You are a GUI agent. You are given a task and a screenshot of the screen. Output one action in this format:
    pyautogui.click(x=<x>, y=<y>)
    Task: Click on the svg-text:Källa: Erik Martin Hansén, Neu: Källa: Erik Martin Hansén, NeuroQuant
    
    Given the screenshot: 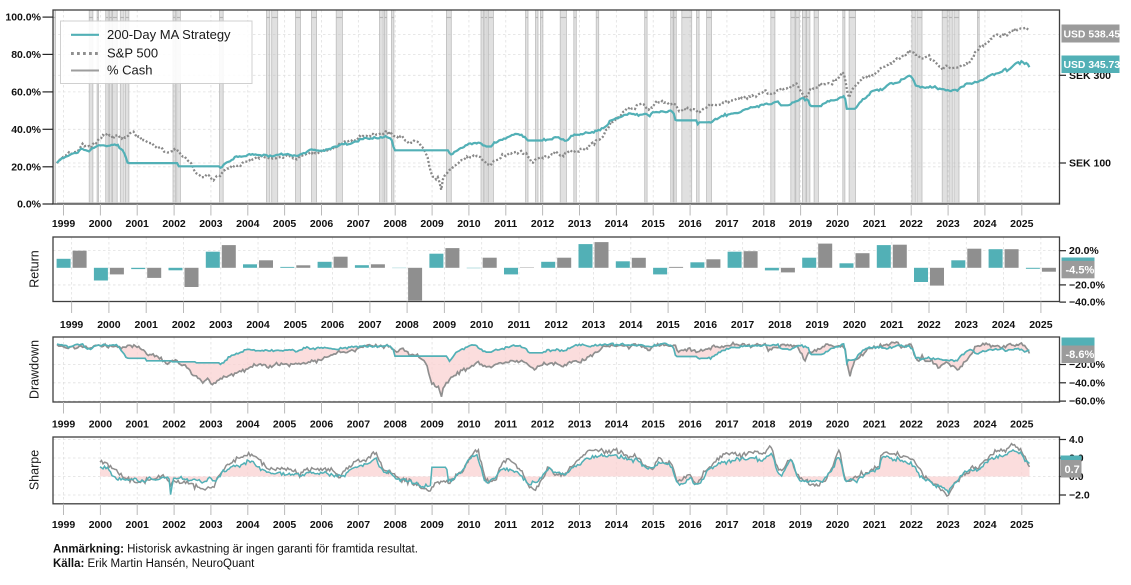 What is the action you would take?
    pyautogui.click(x=154, y=564)
    